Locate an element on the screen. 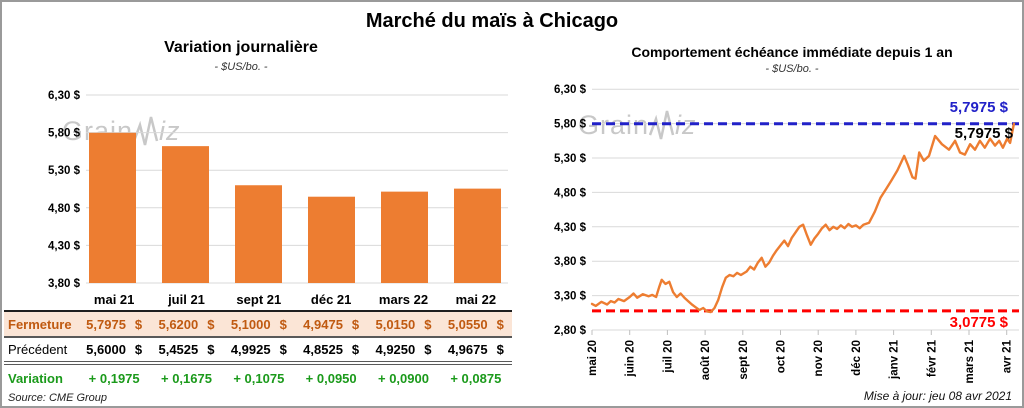 This screenshot has height=408, width=1024. low-line-label: 3,0775 $ is located at coordinates (978, 322).